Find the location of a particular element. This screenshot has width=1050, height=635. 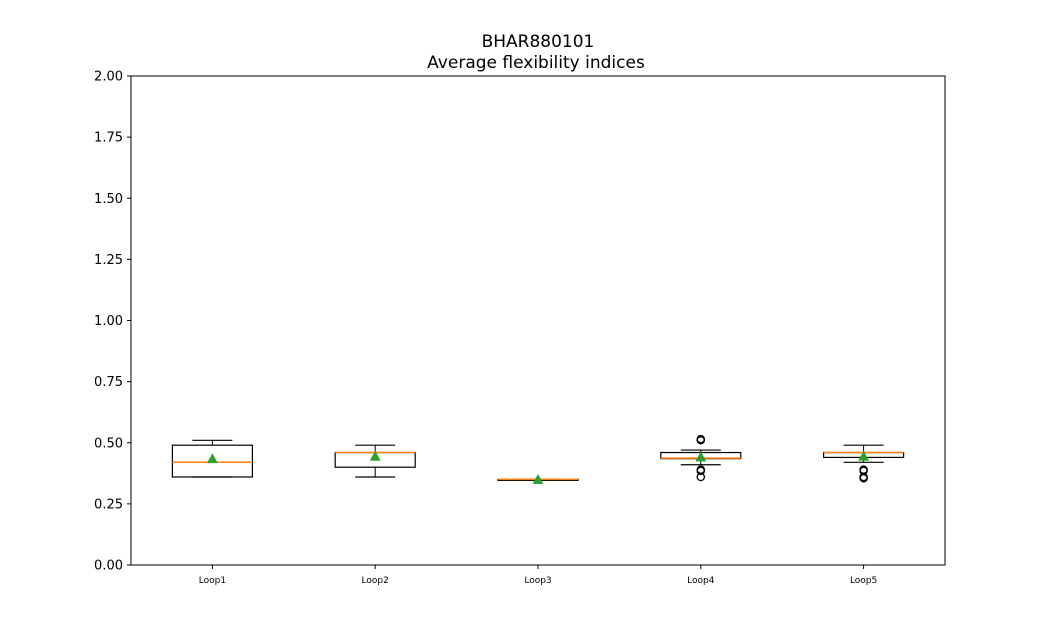

y-axis: 0.00 0.25 0.50 0.75 1.00 1.25 1.50 1.75 2.00 is located at coordinates (112, 322).